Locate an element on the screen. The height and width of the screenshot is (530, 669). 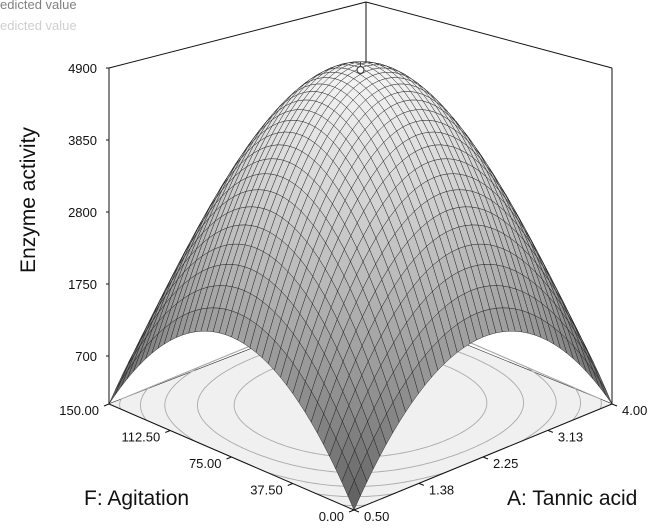
back-left-top-edge is located at coordinates (237, 35).